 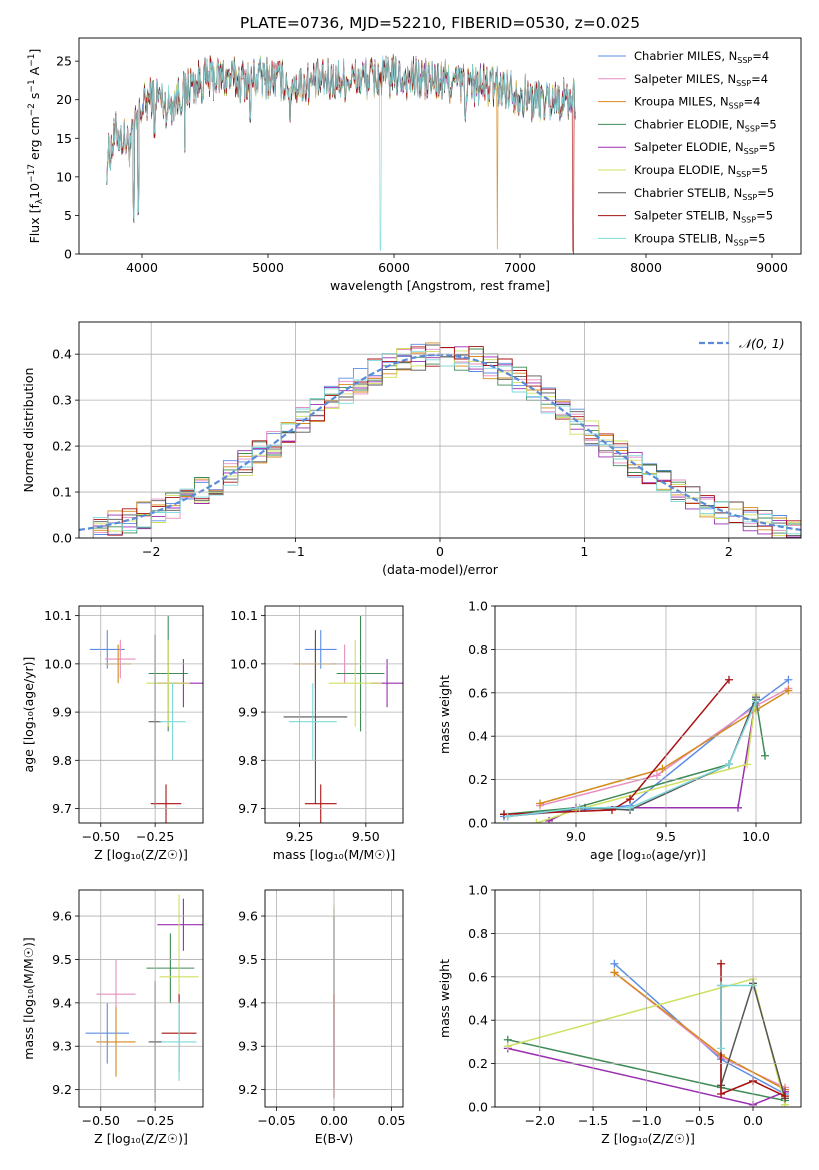 I want to click on tick-label-y: 10.1, so click(x=58, y=615).